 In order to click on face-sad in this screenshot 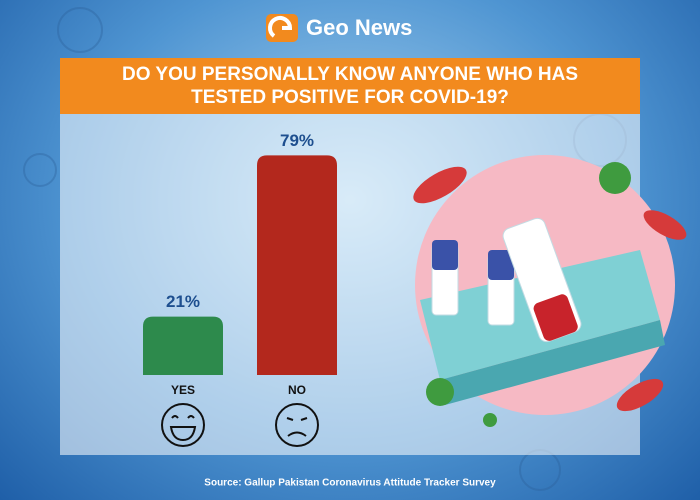, I will do `click(297, 425)`.